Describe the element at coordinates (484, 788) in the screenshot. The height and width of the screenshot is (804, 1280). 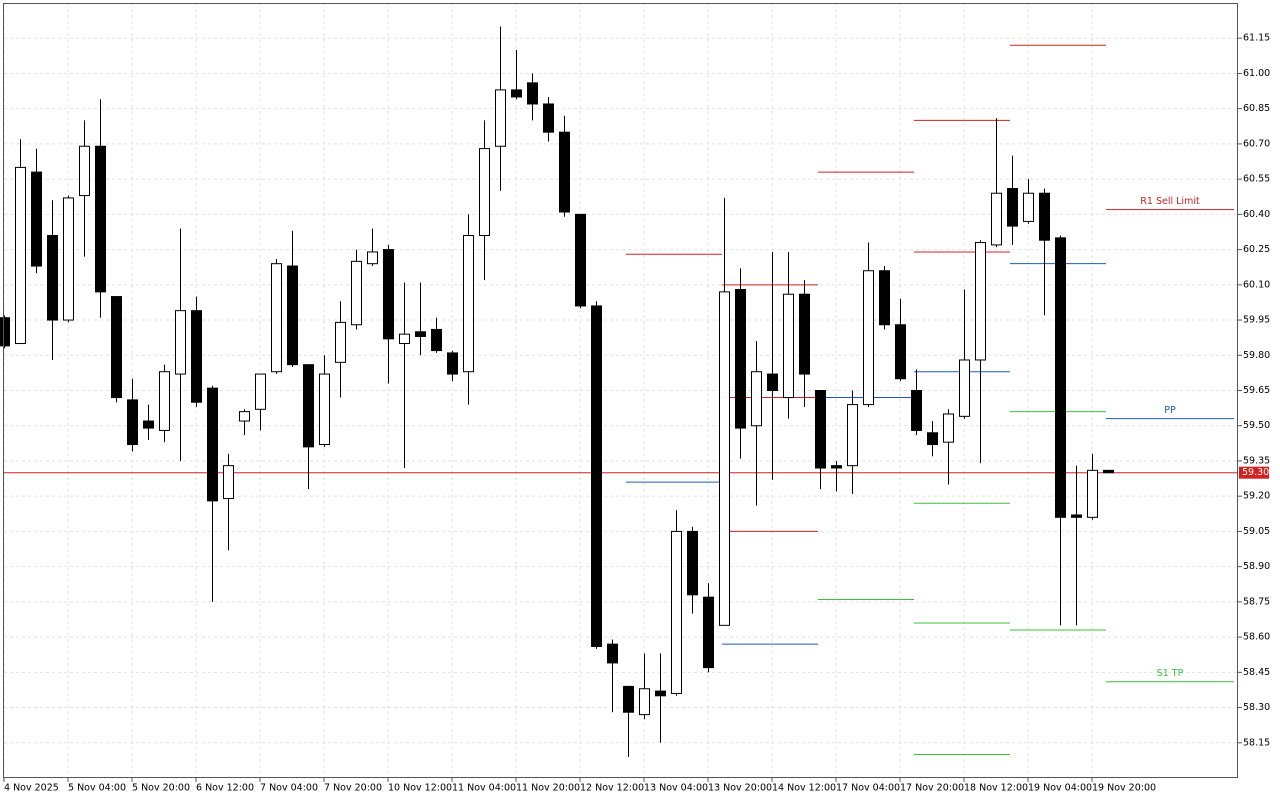
I see `x-tick-label: 11 Nov 04:00` at that location.